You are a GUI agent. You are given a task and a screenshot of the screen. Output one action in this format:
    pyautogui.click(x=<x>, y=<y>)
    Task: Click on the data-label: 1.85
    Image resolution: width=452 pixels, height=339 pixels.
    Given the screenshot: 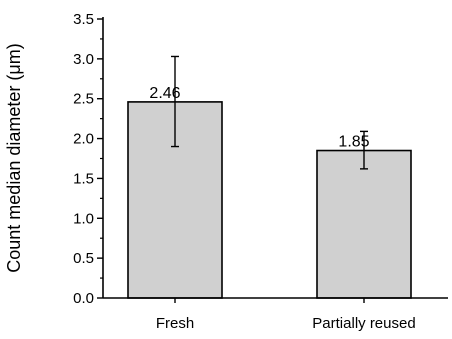 What is the action you would take?
    pyautogui.click(x=353, y=142)
    